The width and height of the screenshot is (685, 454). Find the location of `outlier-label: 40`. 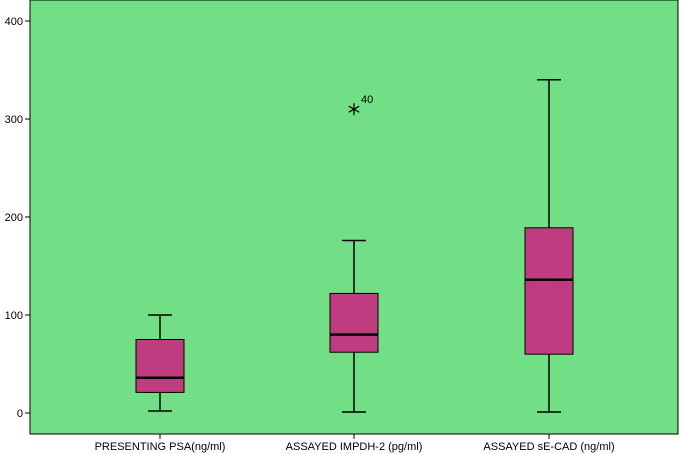

outlier-label: 40 is located at coordinates (367, 100).